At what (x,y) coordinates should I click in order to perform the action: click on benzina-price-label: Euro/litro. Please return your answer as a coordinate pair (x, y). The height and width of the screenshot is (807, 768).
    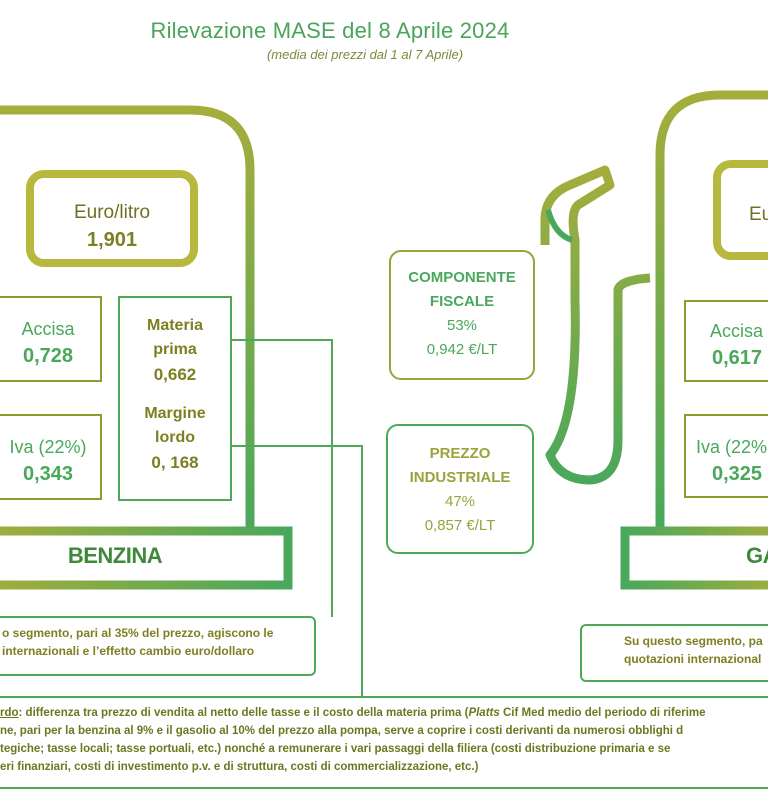
    Looking at the image, I should click on (112, 212).